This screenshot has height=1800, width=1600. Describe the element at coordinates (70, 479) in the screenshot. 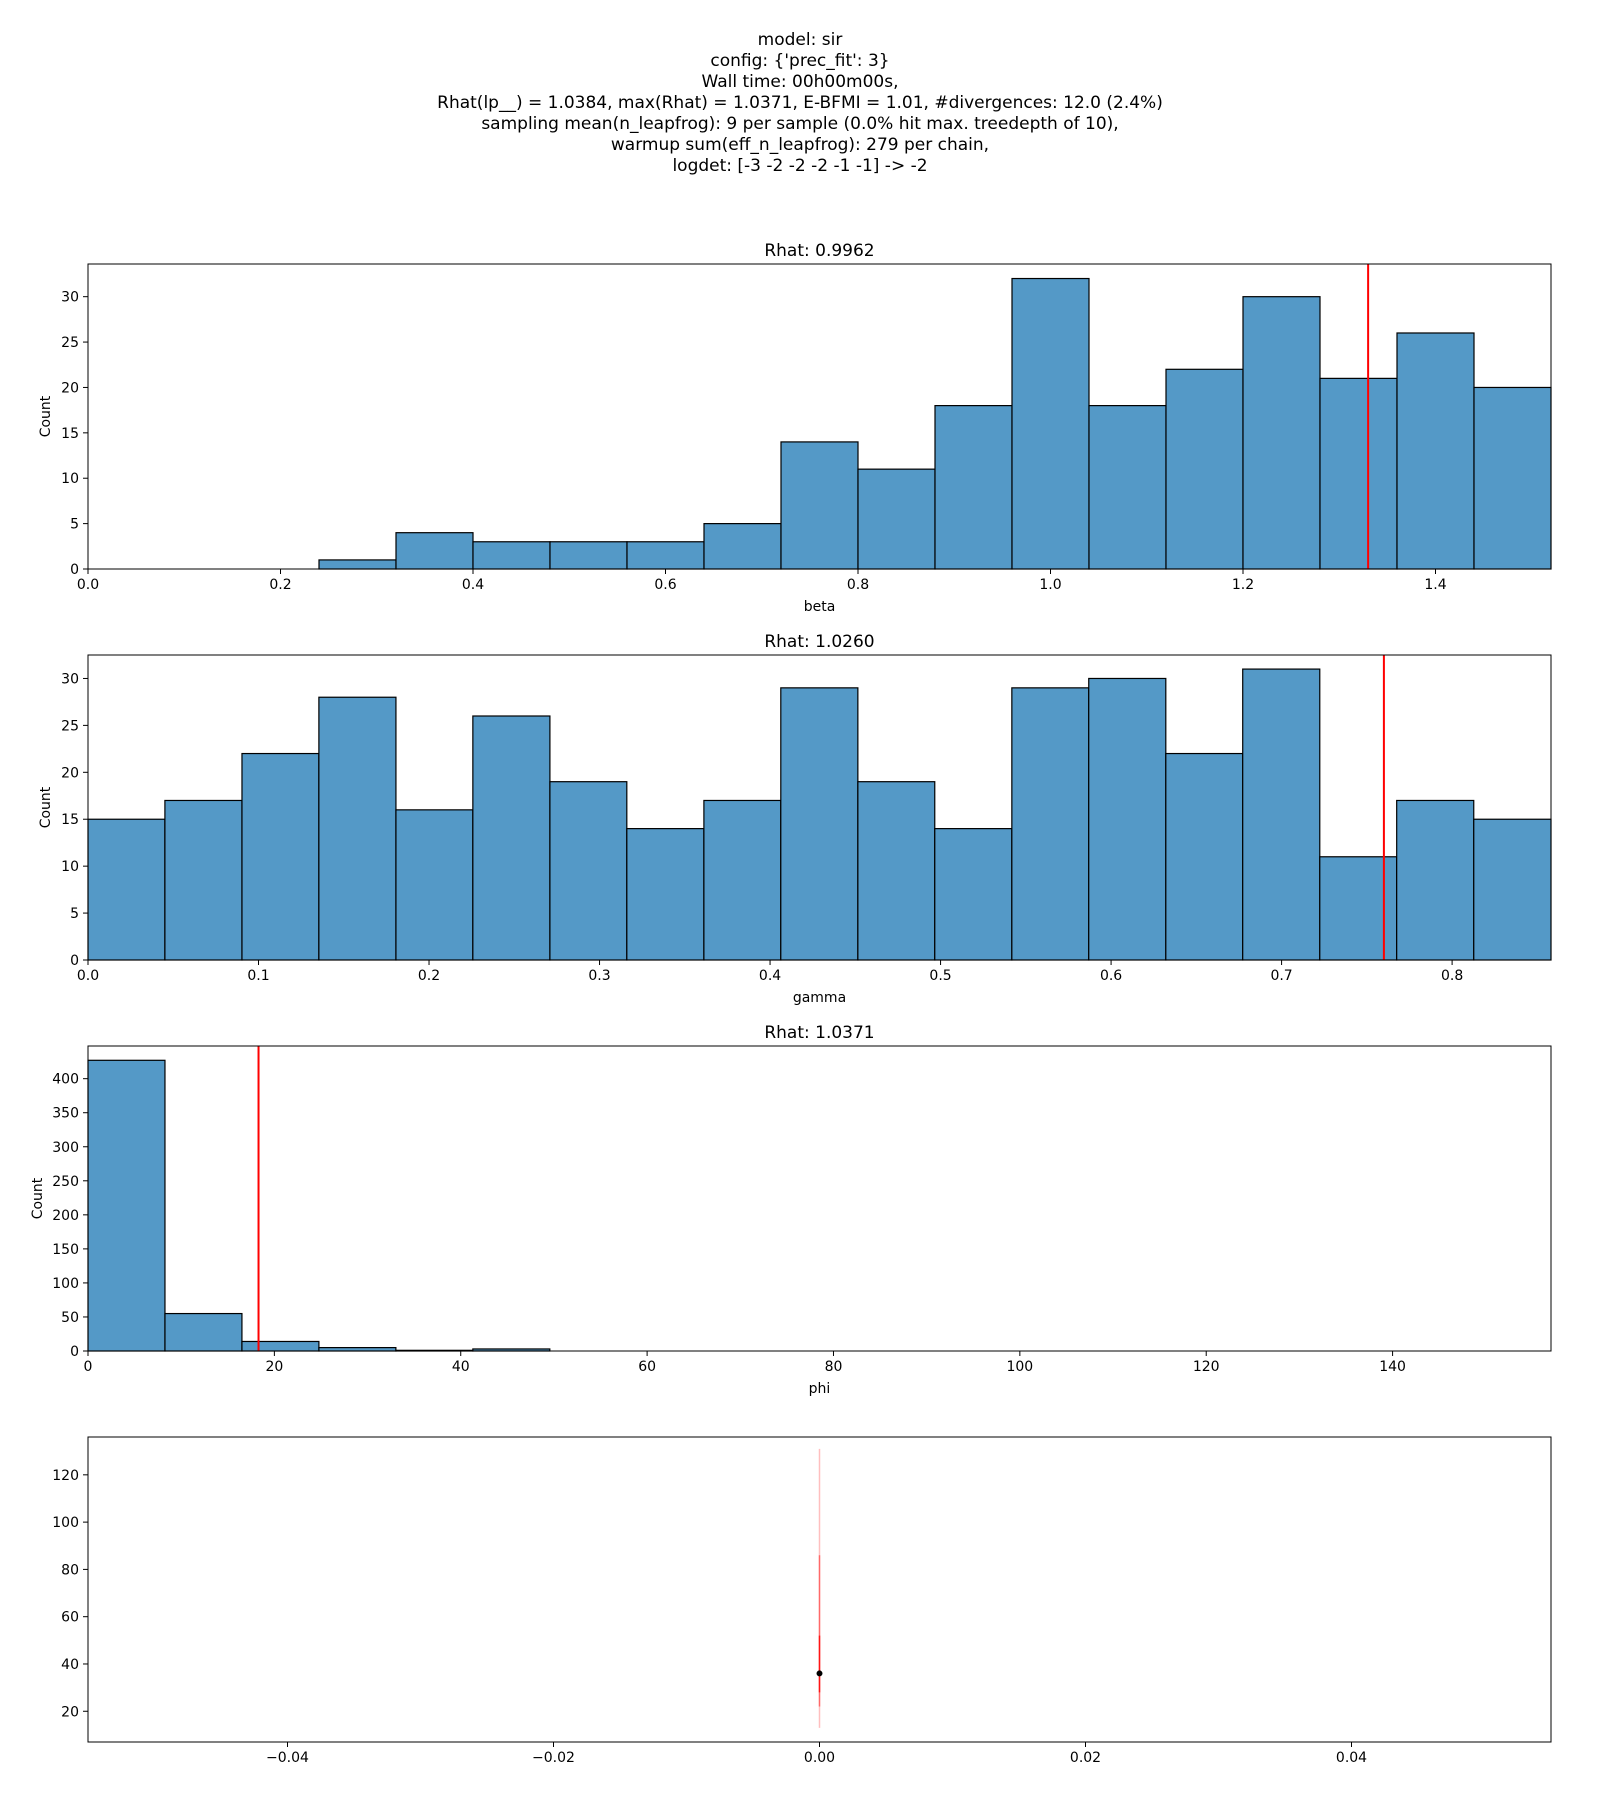

I see `y-tick-label: 10` at that location.